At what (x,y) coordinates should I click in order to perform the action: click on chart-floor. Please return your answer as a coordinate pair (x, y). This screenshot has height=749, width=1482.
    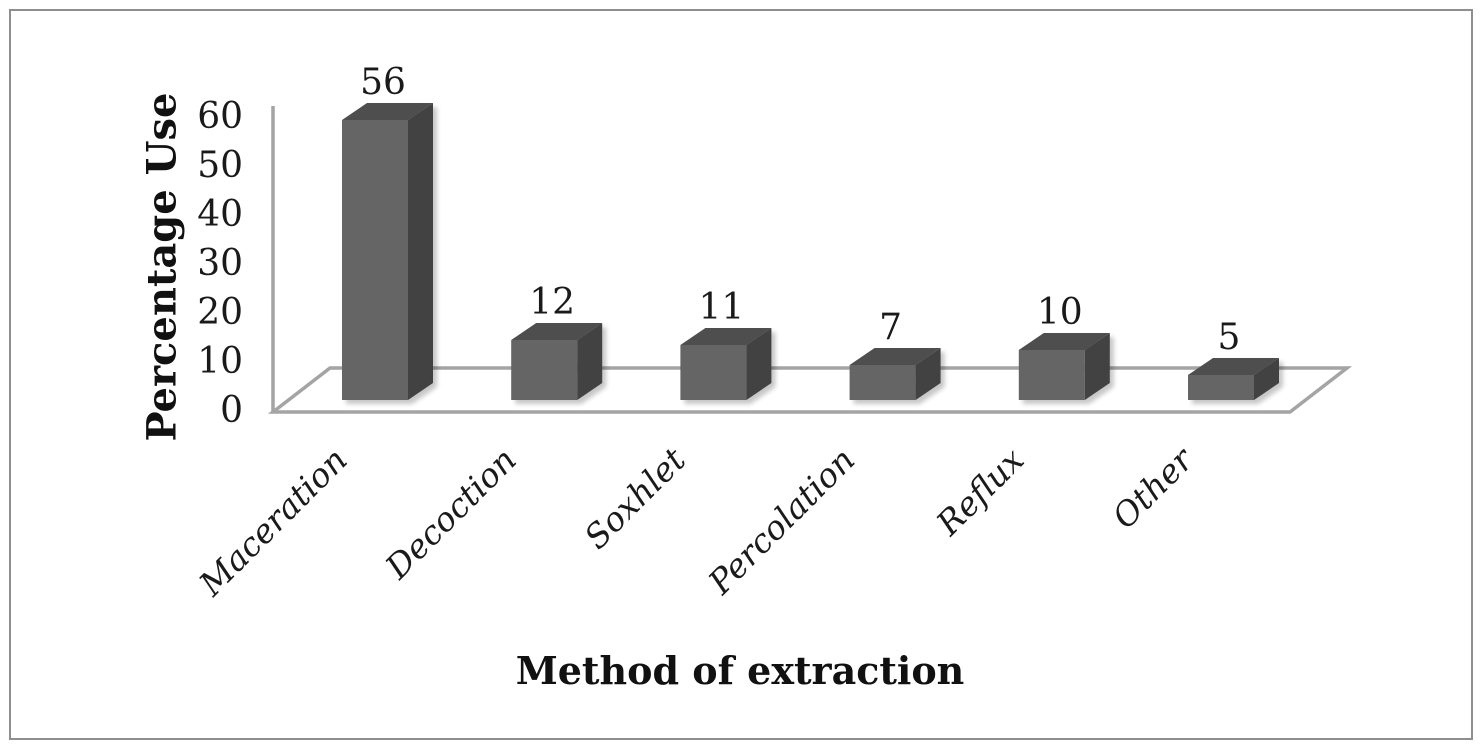
    Looking at the image, I should click on (810, 390).